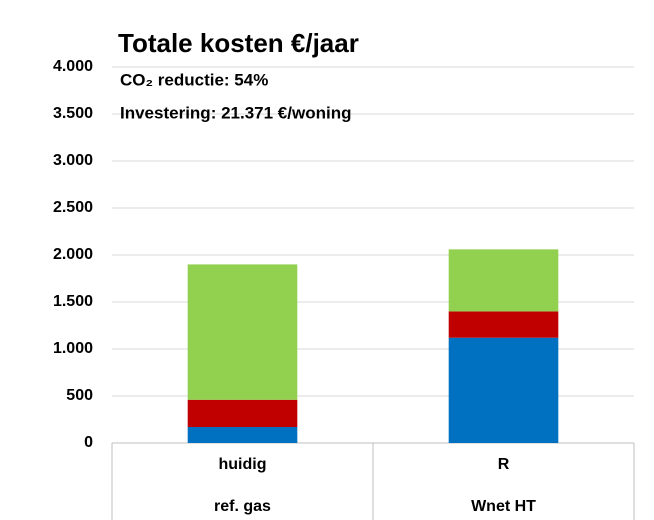  I want to click on annotation: CO₂ reductie: 54%, so click(194, 79).